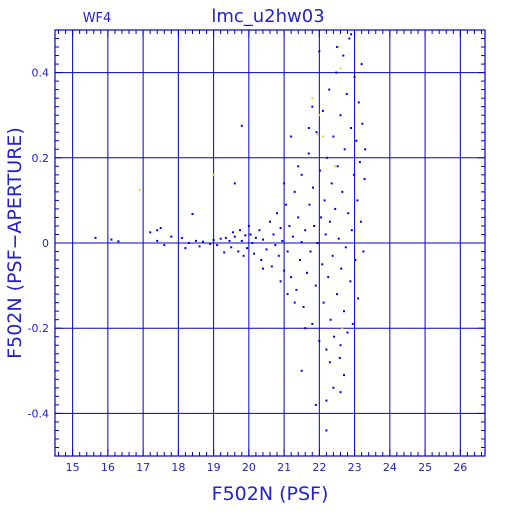  I want to click on x-tick-labels: 15 16 17 18 19 20 21 22 23 24 25 26, so click(267, 467).